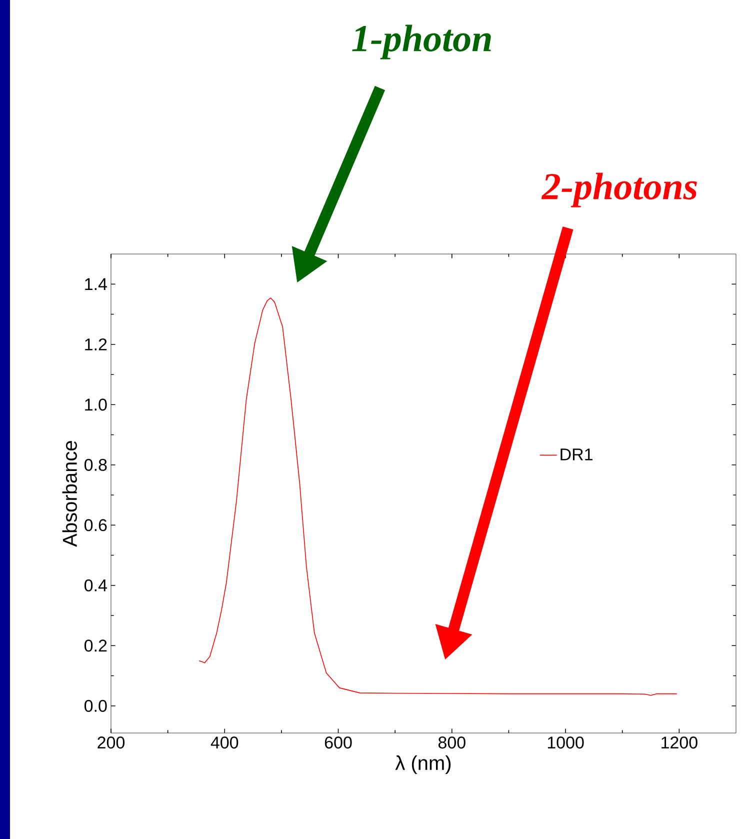 This screenshot has width=744, height=839. What do you see at coordinates (452, 742) in the screenshot?
I see `x-tick-label: 800` at bounding box center [452, 742].